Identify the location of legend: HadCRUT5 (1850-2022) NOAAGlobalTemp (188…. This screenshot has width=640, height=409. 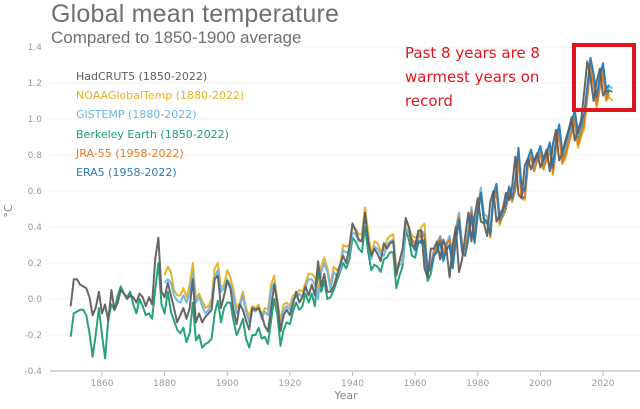
(160, 124).